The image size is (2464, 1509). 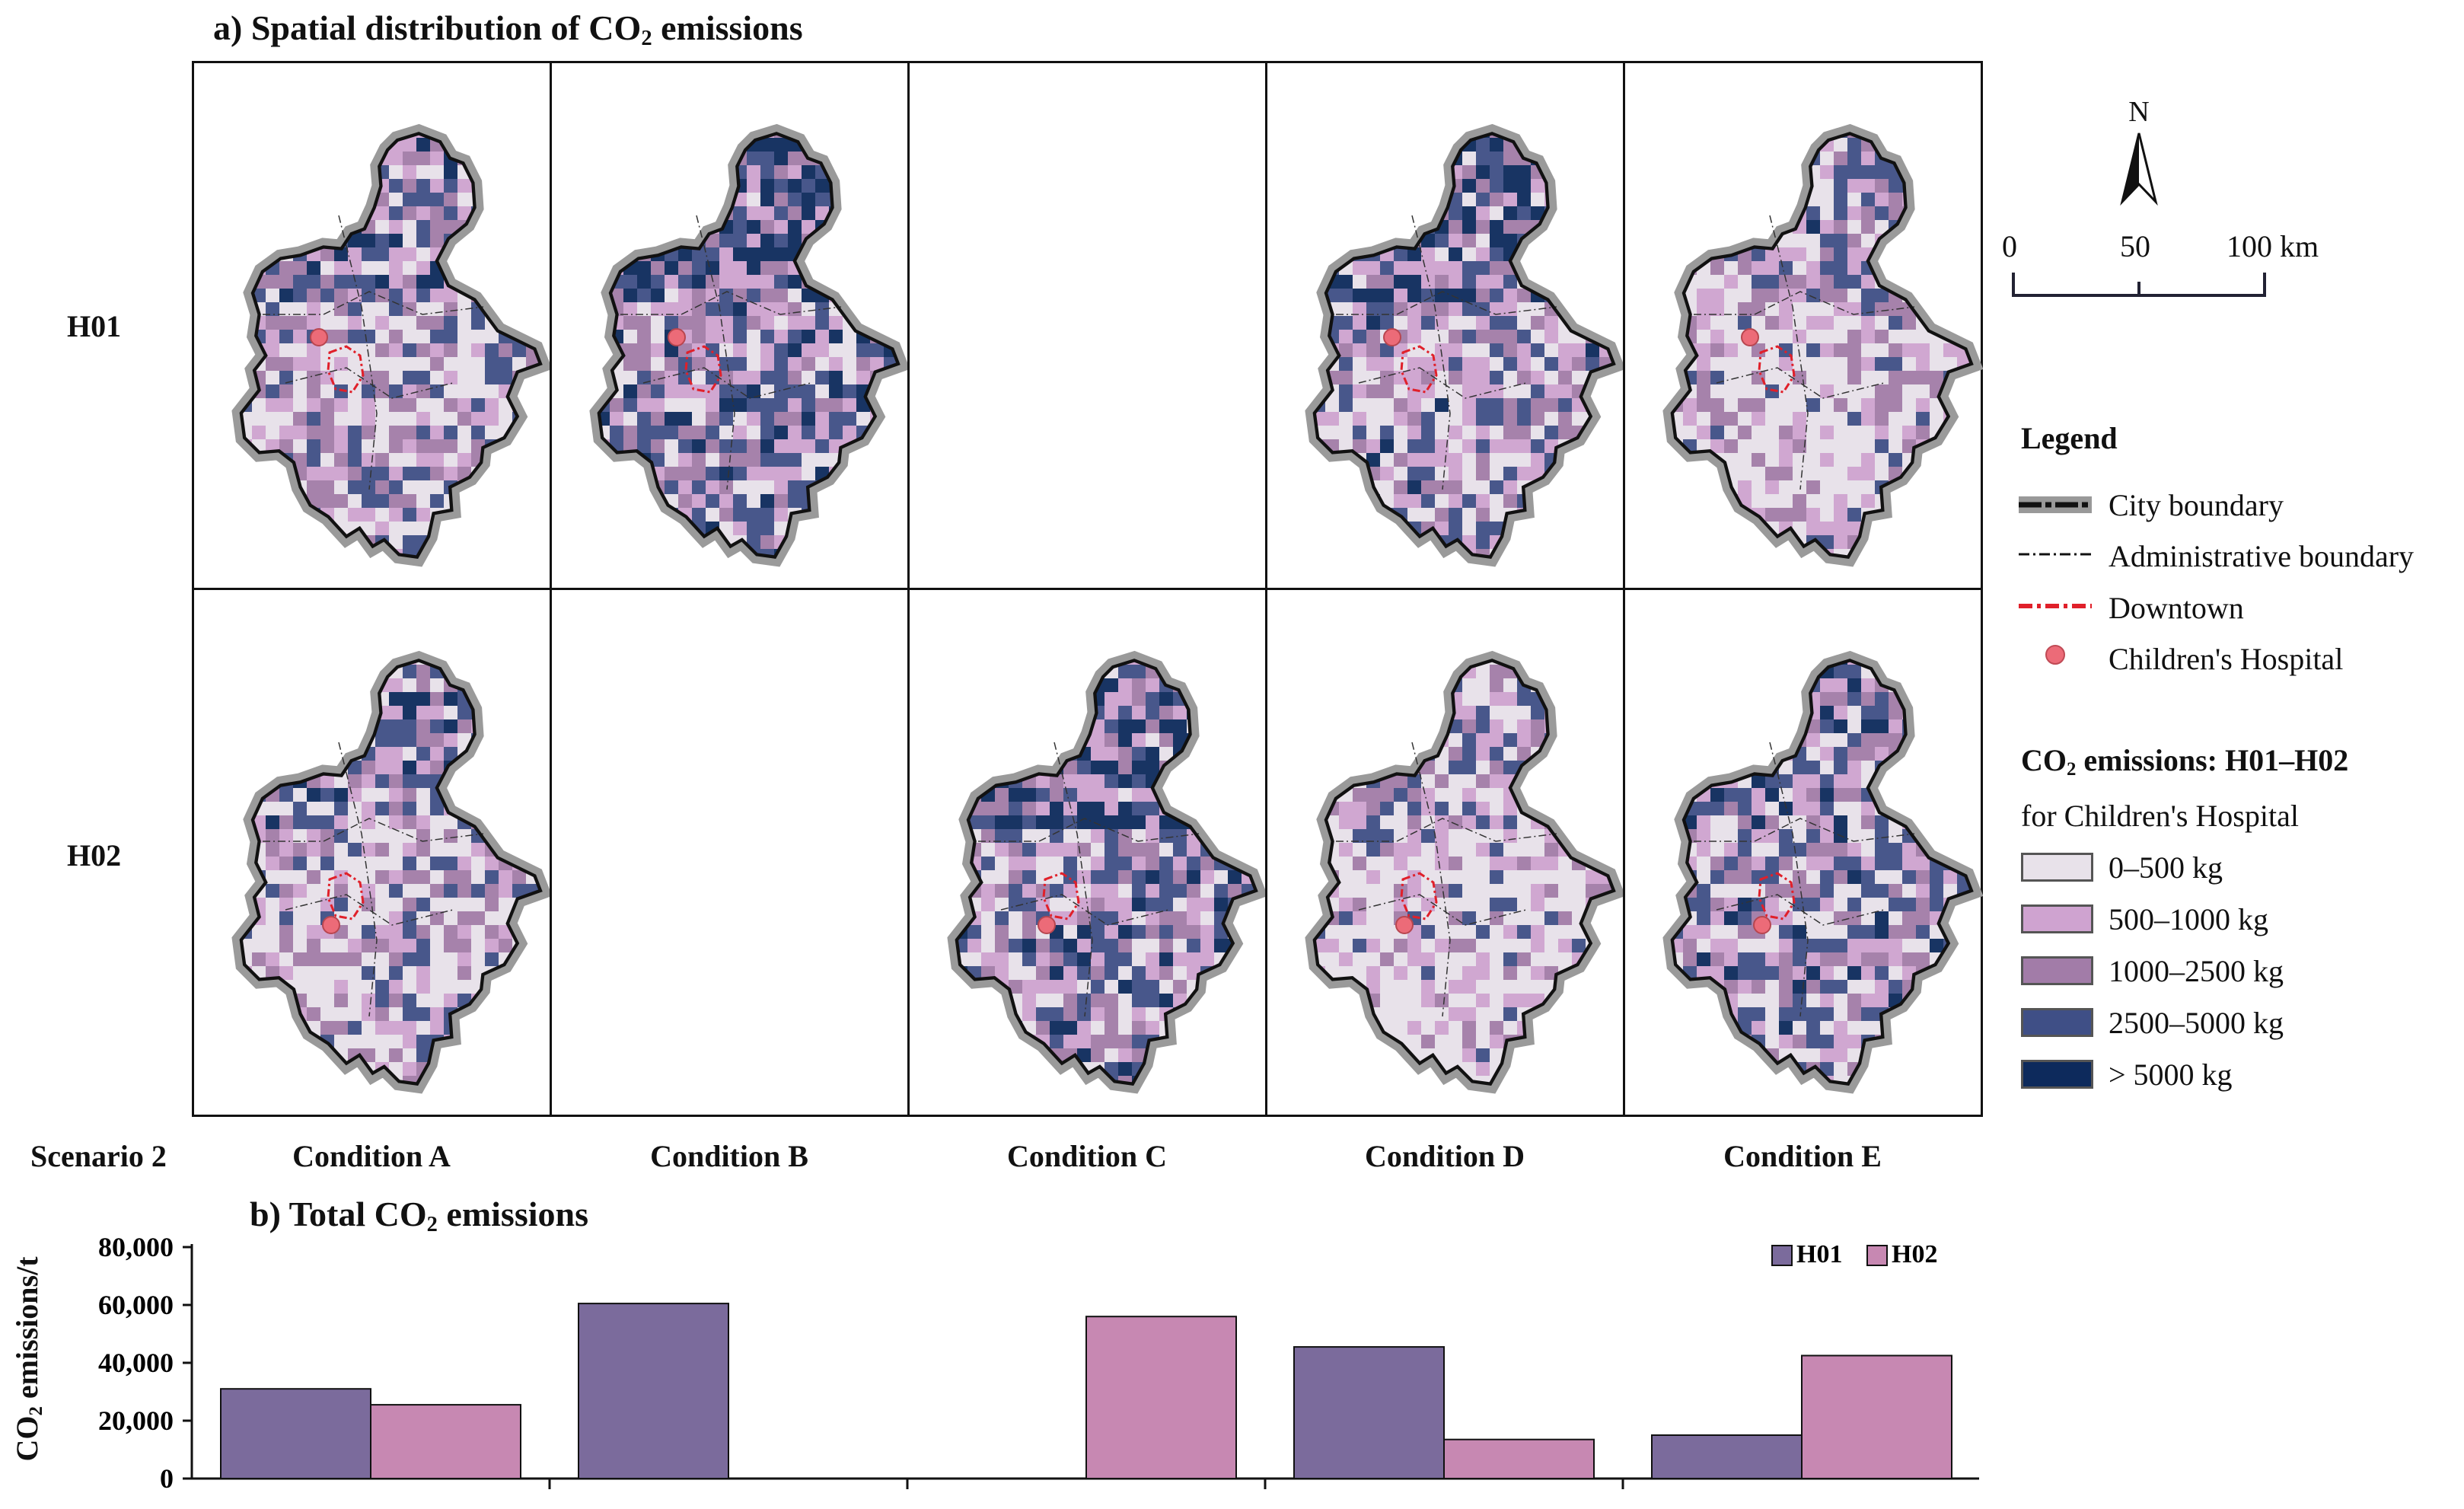 What do you see at coordinates (1819, 1254) in the screenshot?
I see `legend-label-h01: H01` at bounding box center [1819, 1254].